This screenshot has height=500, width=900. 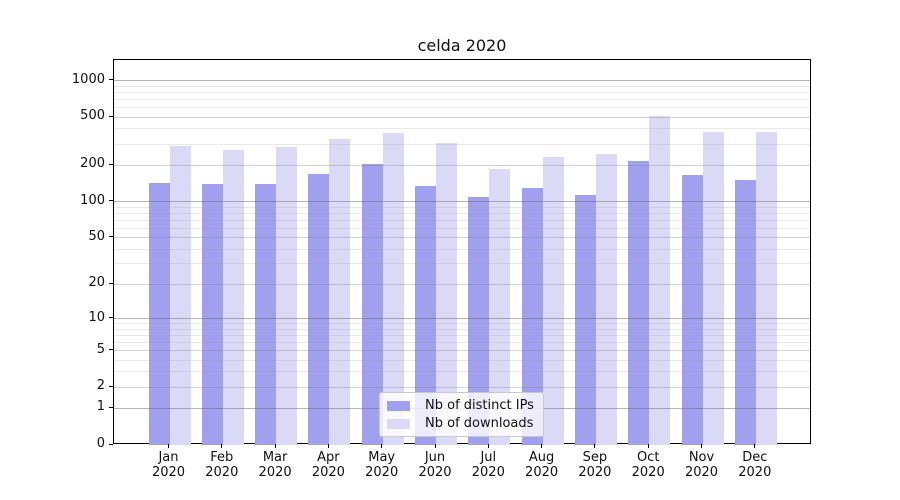 What do you see at coordinates (398, 405) in the screenshot?
I see `legend-swatch-distinct-ips-icon` at bounding box center [398, 405].